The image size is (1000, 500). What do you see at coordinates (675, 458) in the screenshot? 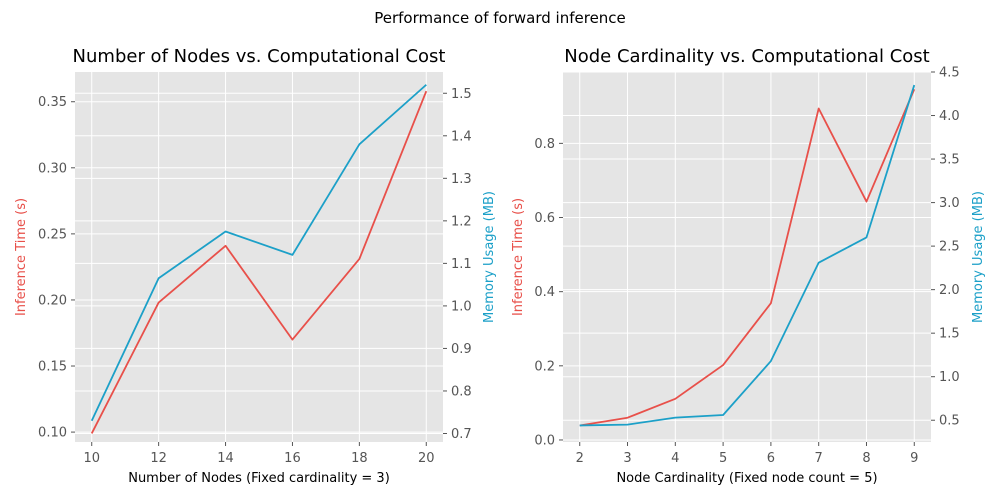
I see `x-tick-label: 4` at bounding box center [675, 458].